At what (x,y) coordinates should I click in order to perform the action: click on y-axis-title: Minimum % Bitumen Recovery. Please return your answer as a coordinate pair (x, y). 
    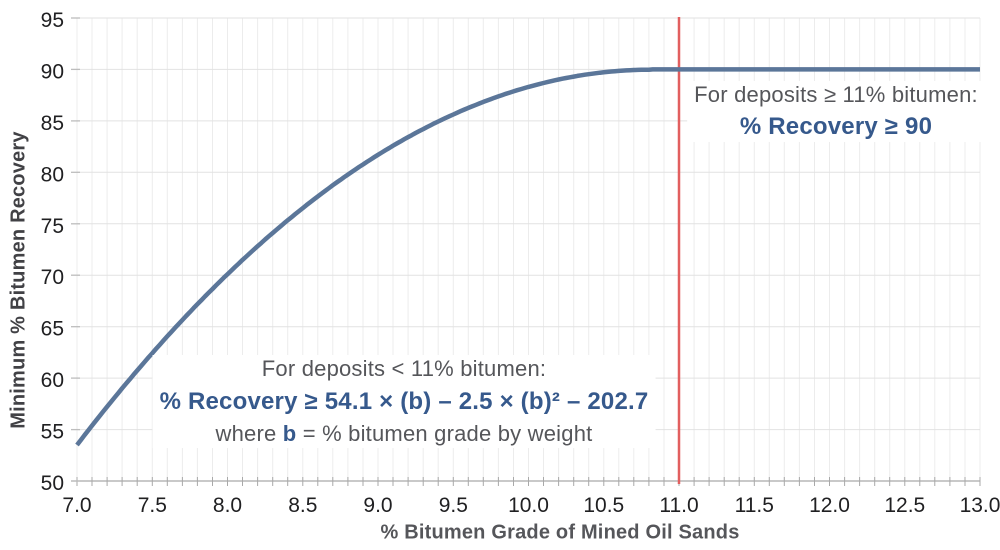
    Looking at the image, I should click on (18, 280).